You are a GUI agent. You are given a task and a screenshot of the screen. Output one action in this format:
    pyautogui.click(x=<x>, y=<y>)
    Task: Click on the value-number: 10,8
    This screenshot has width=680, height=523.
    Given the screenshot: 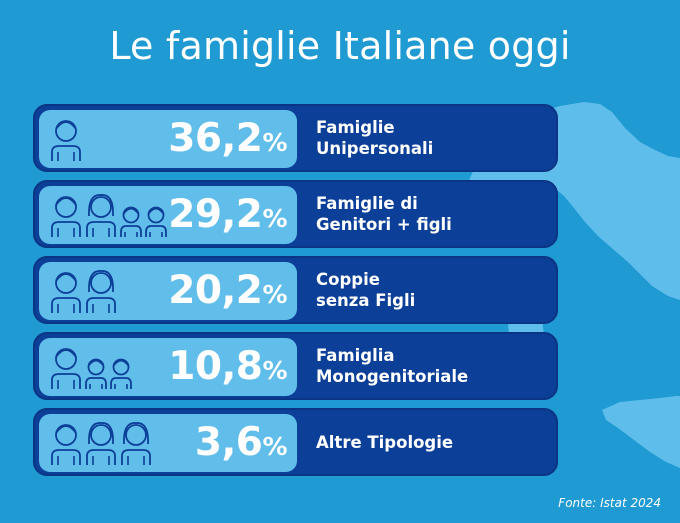 What is the action you would take?
    pyautogui.click(x=215, y=366)
    